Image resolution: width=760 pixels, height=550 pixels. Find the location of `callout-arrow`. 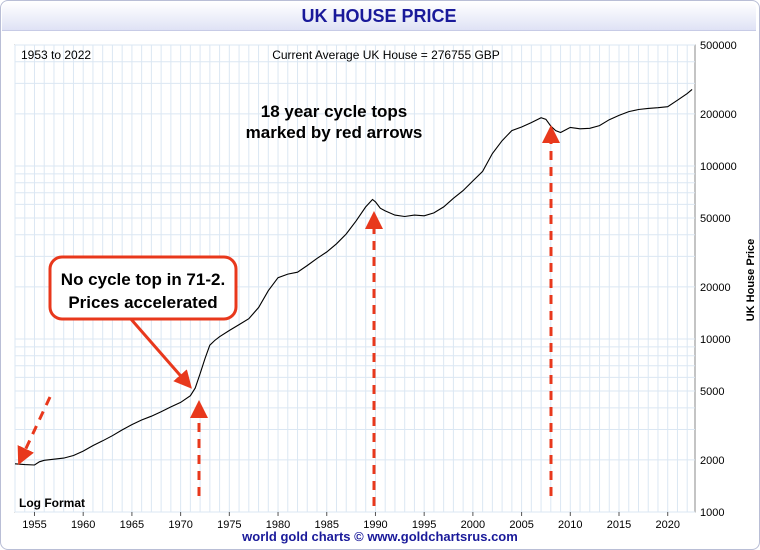

callout-arrow is located at coordinates (160, 353).